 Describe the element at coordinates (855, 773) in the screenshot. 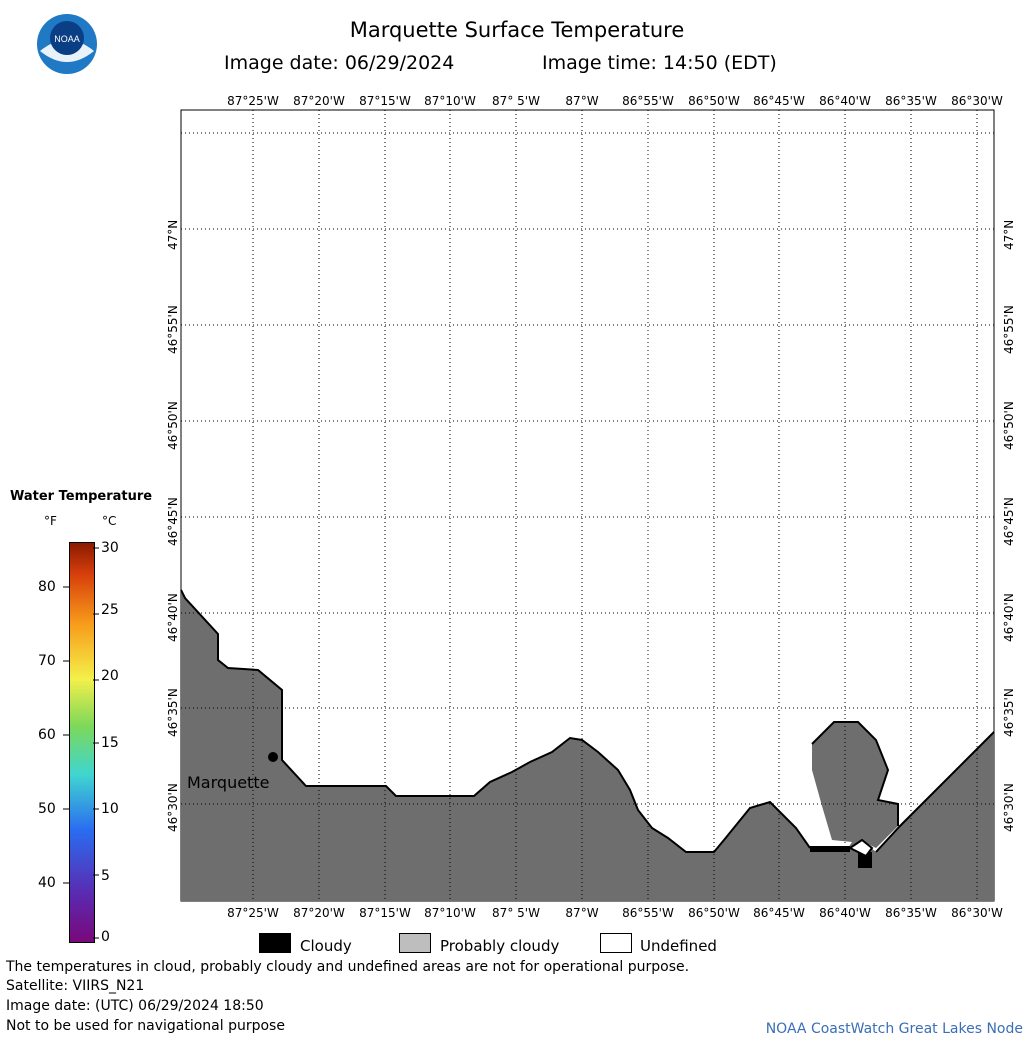

I see `island-coast` at that location.